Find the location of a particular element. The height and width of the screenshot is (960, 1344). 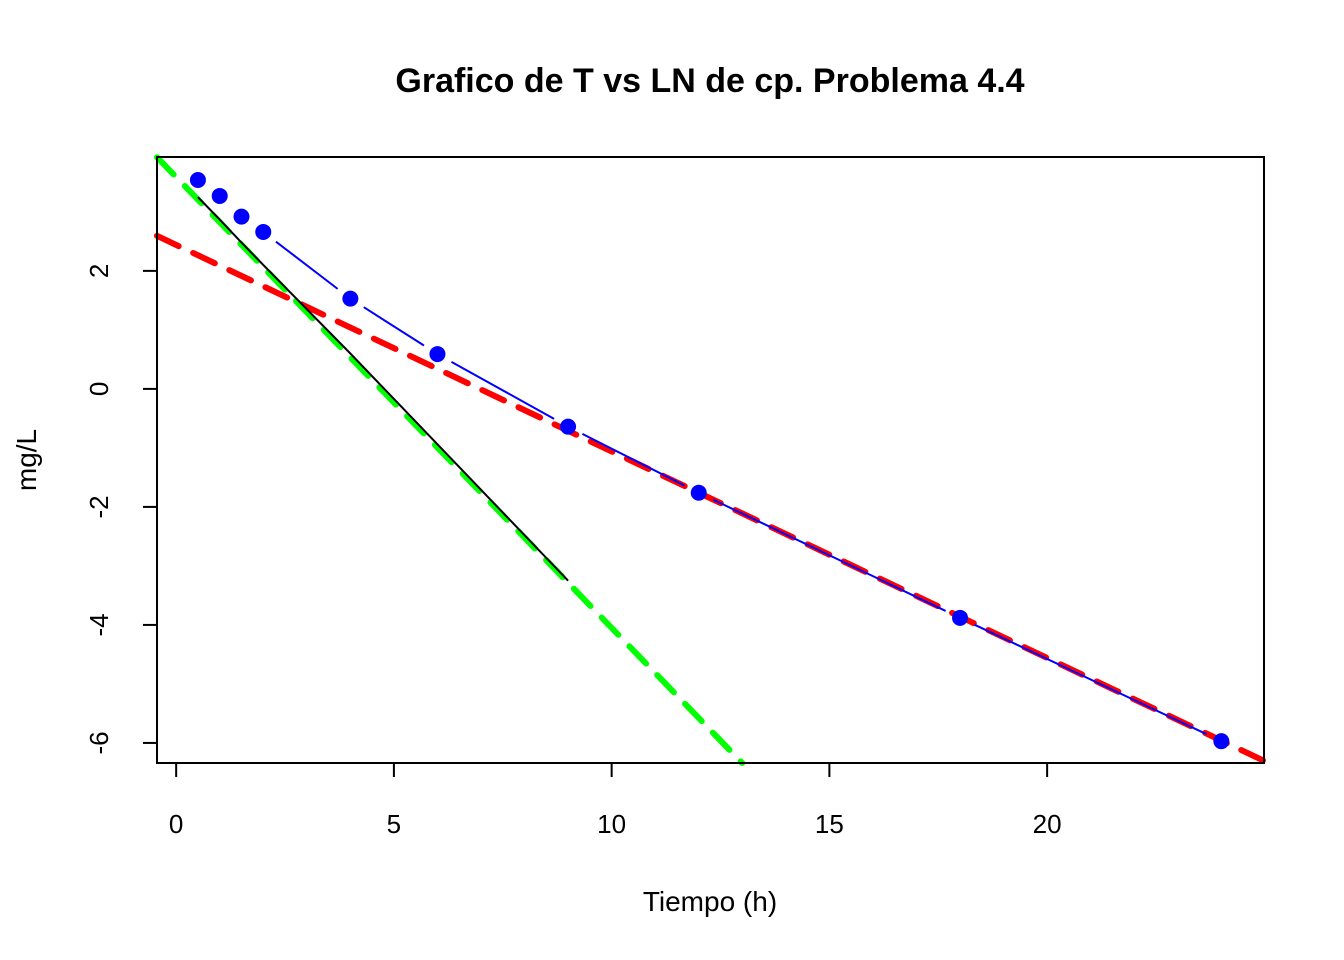

chart-title: Grafico de T vs LN de cp. Problema 4.4 is located at coordinates (709, 81).